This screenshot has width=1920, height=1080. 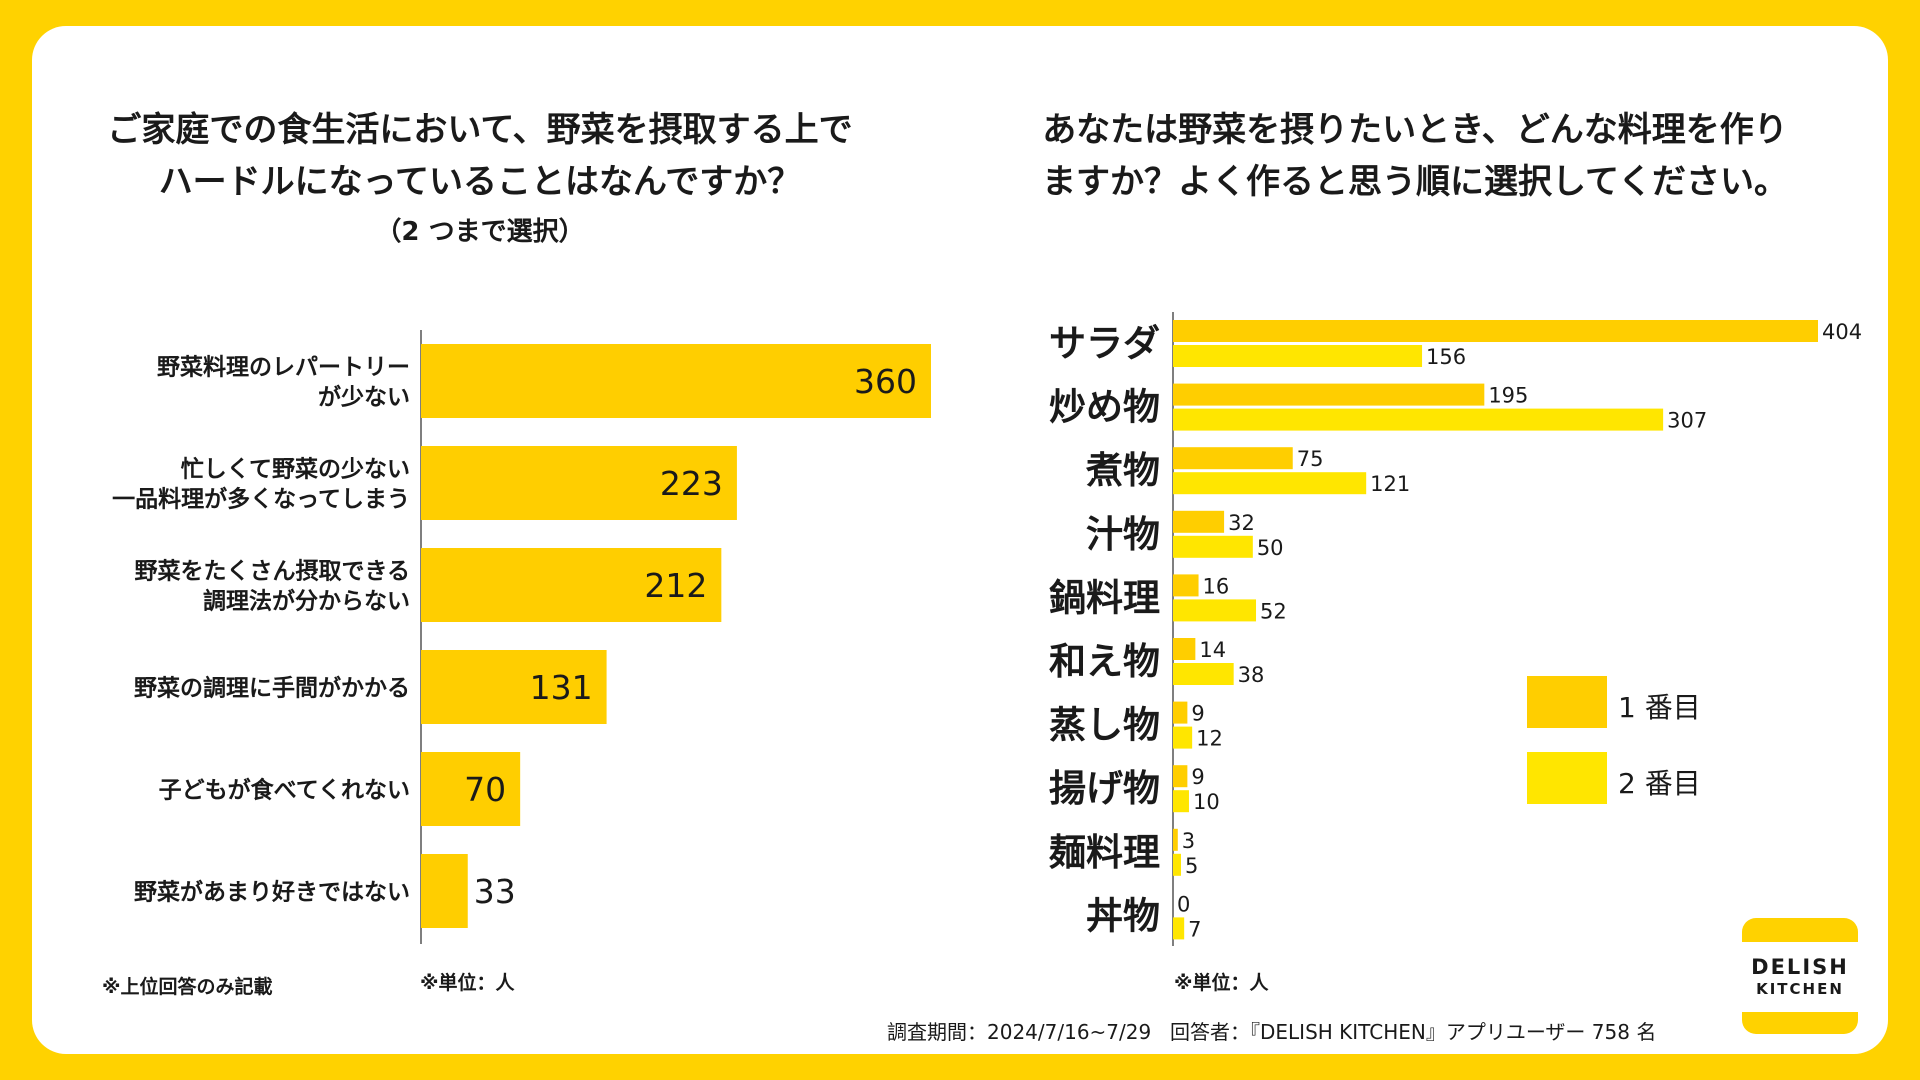 What do you see at coordinates (1188, 841) in the screenshot?
I see `right-bar-value: 3` at bounding box center [1188, 841].